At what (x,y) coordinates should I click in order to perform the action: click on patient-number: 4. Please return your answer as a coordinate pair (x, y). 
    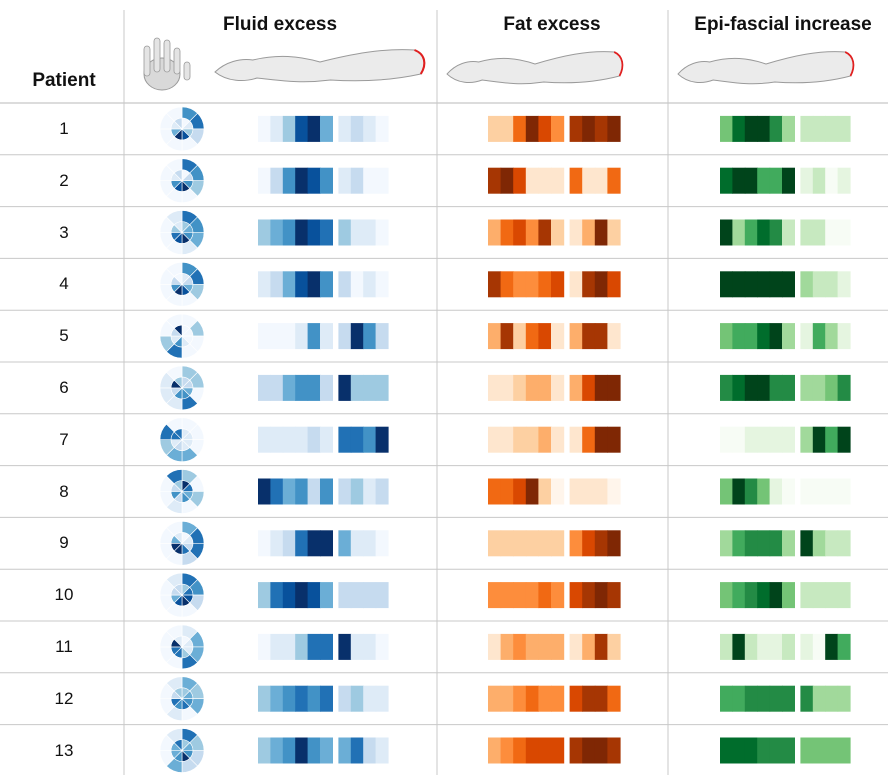
    Looking at the image, I should click on (64, 284).